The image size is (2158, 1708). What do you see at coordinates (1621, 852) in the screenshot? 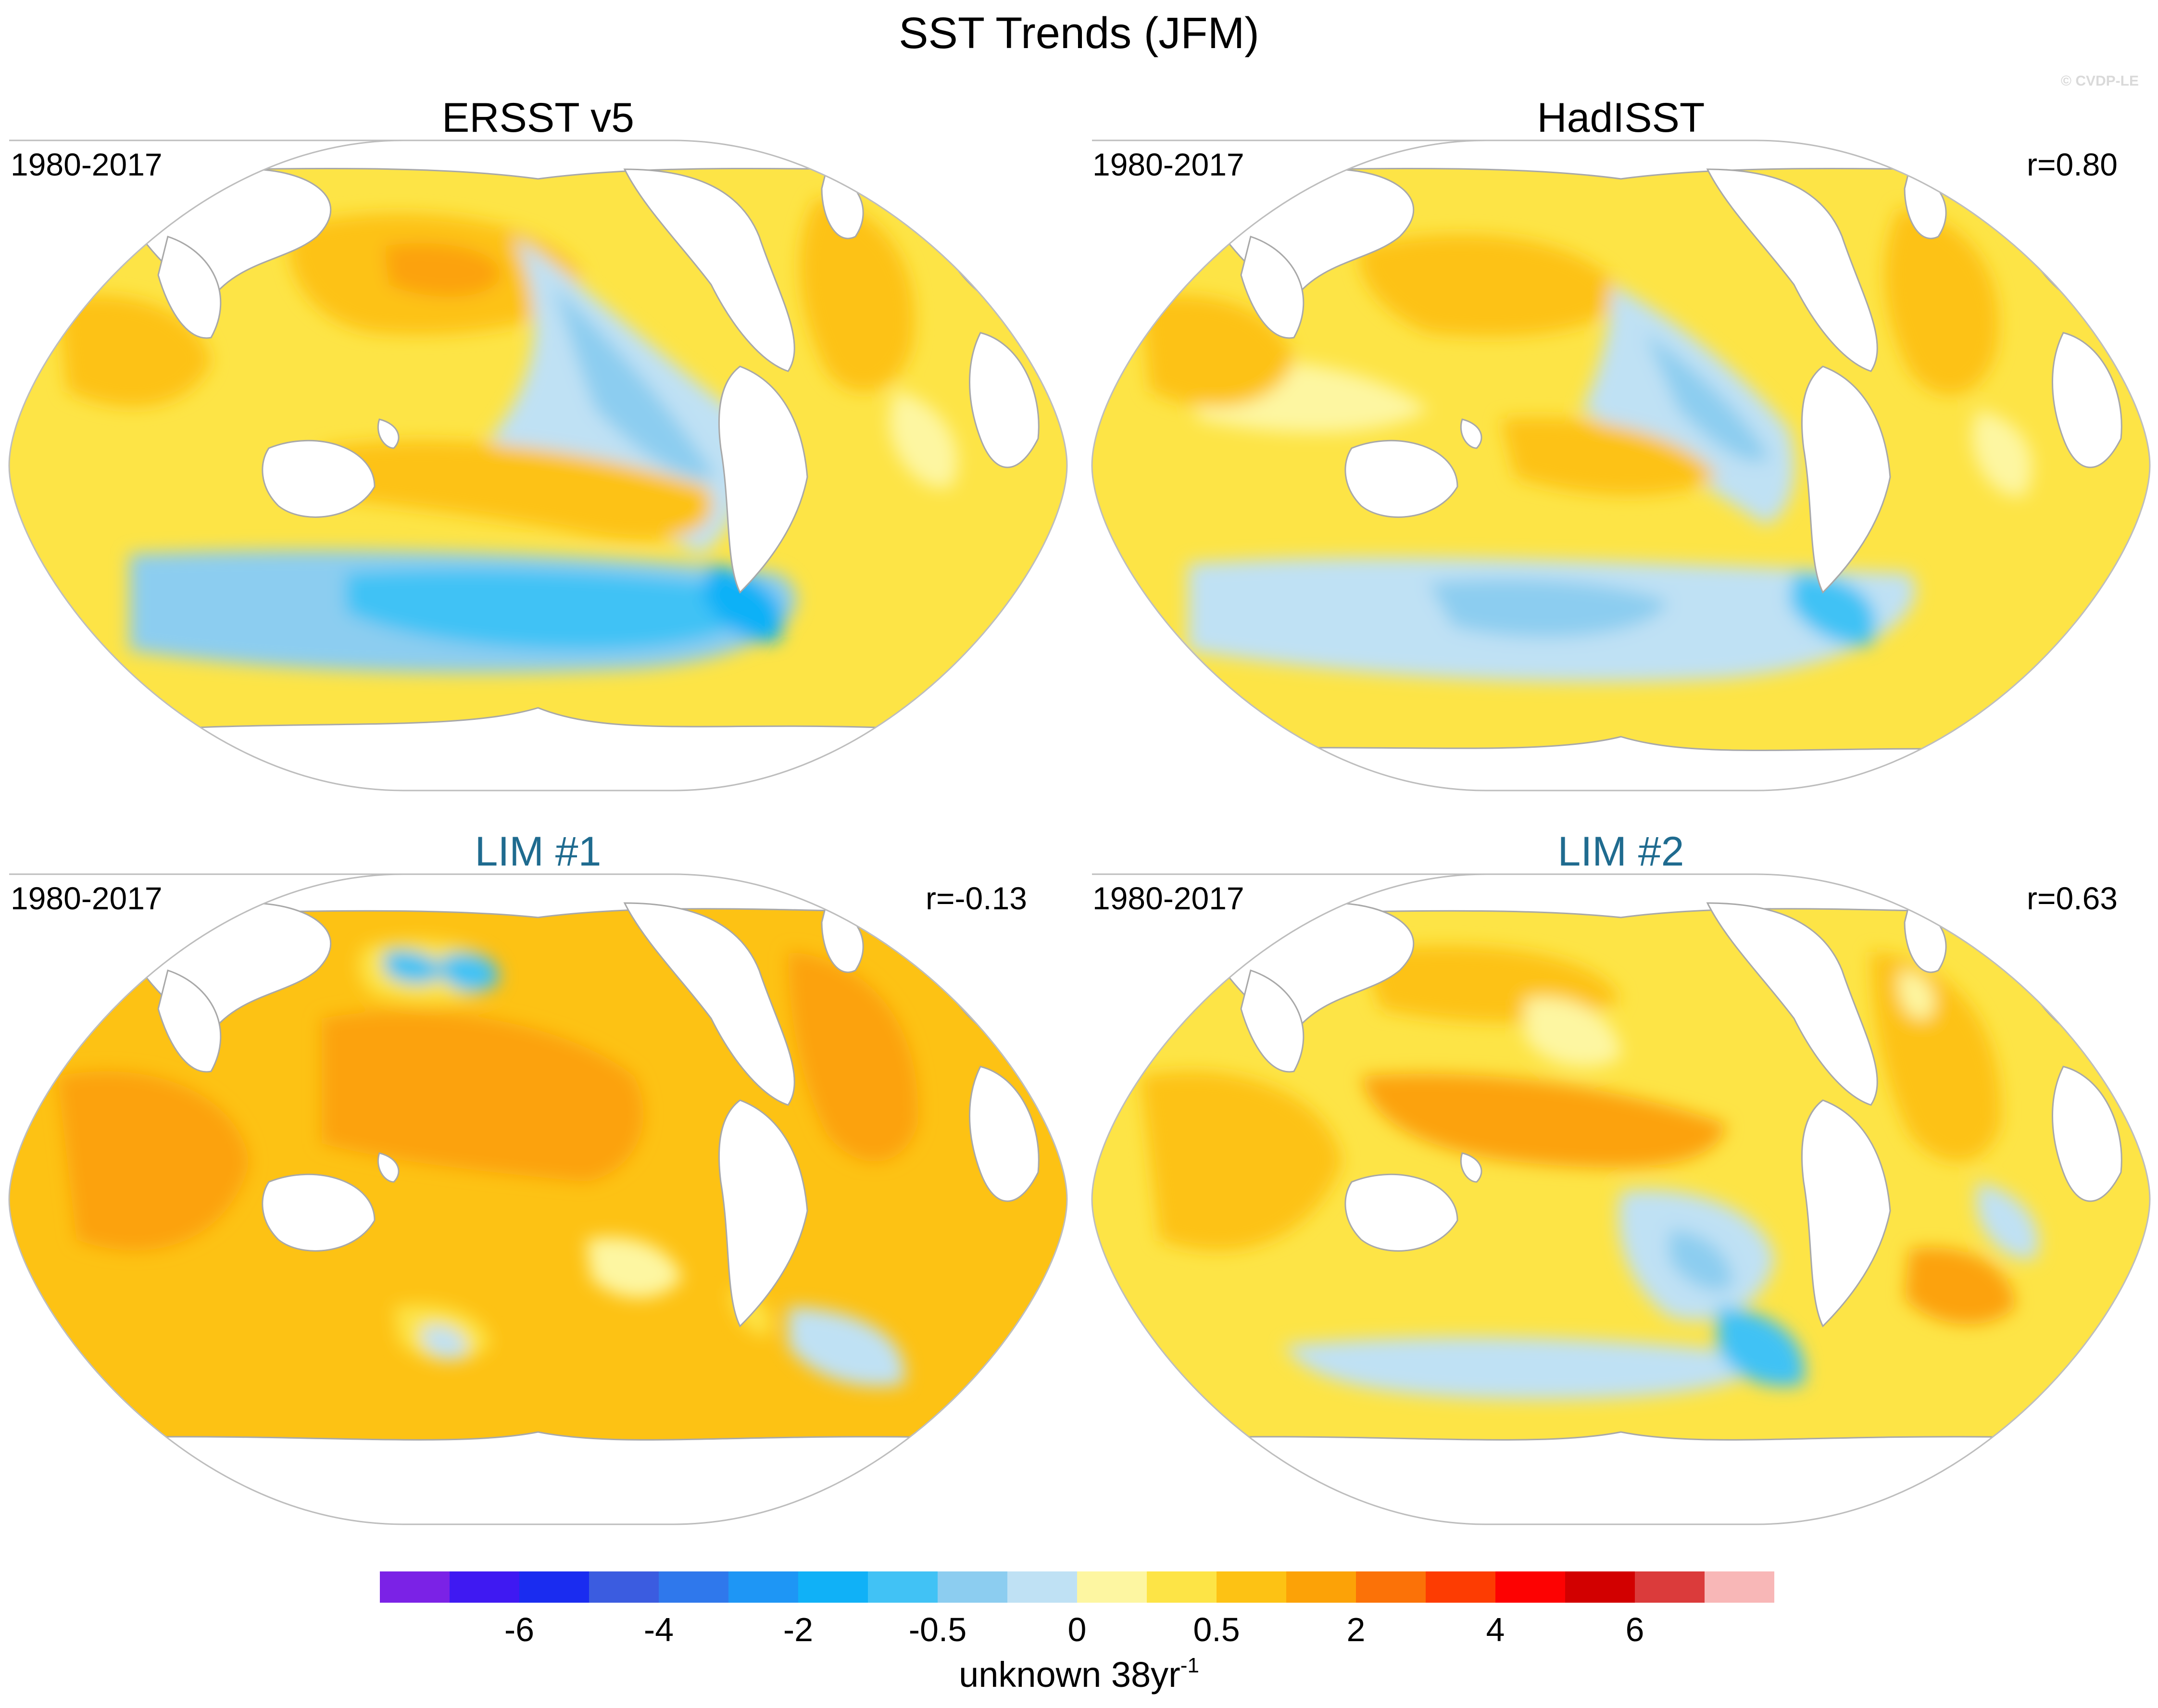
I see `panel-title: LIM #2` at bounding box center [1621, 852].